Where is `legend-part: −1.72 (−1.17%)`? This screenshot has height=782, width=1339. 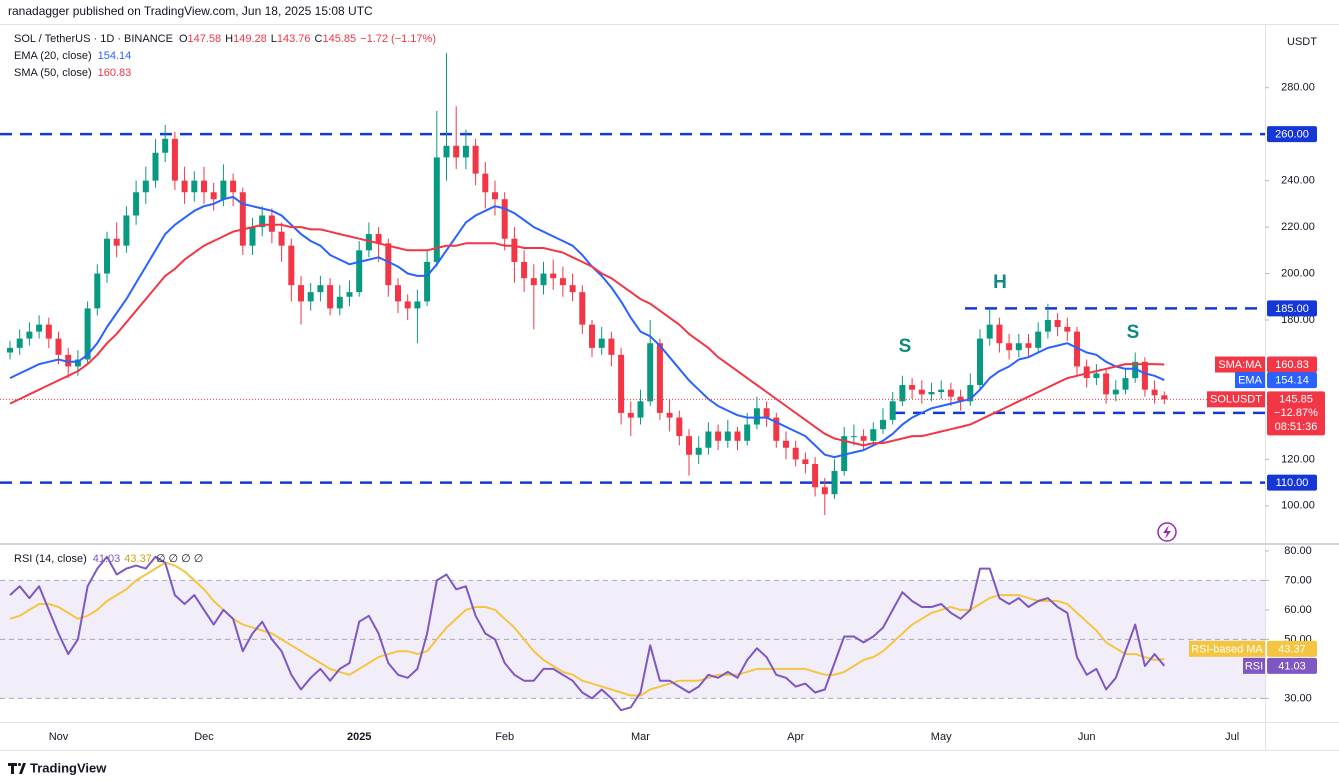 legend-part: −1.72 (−1.17%) is located at coordinates (398, 39).